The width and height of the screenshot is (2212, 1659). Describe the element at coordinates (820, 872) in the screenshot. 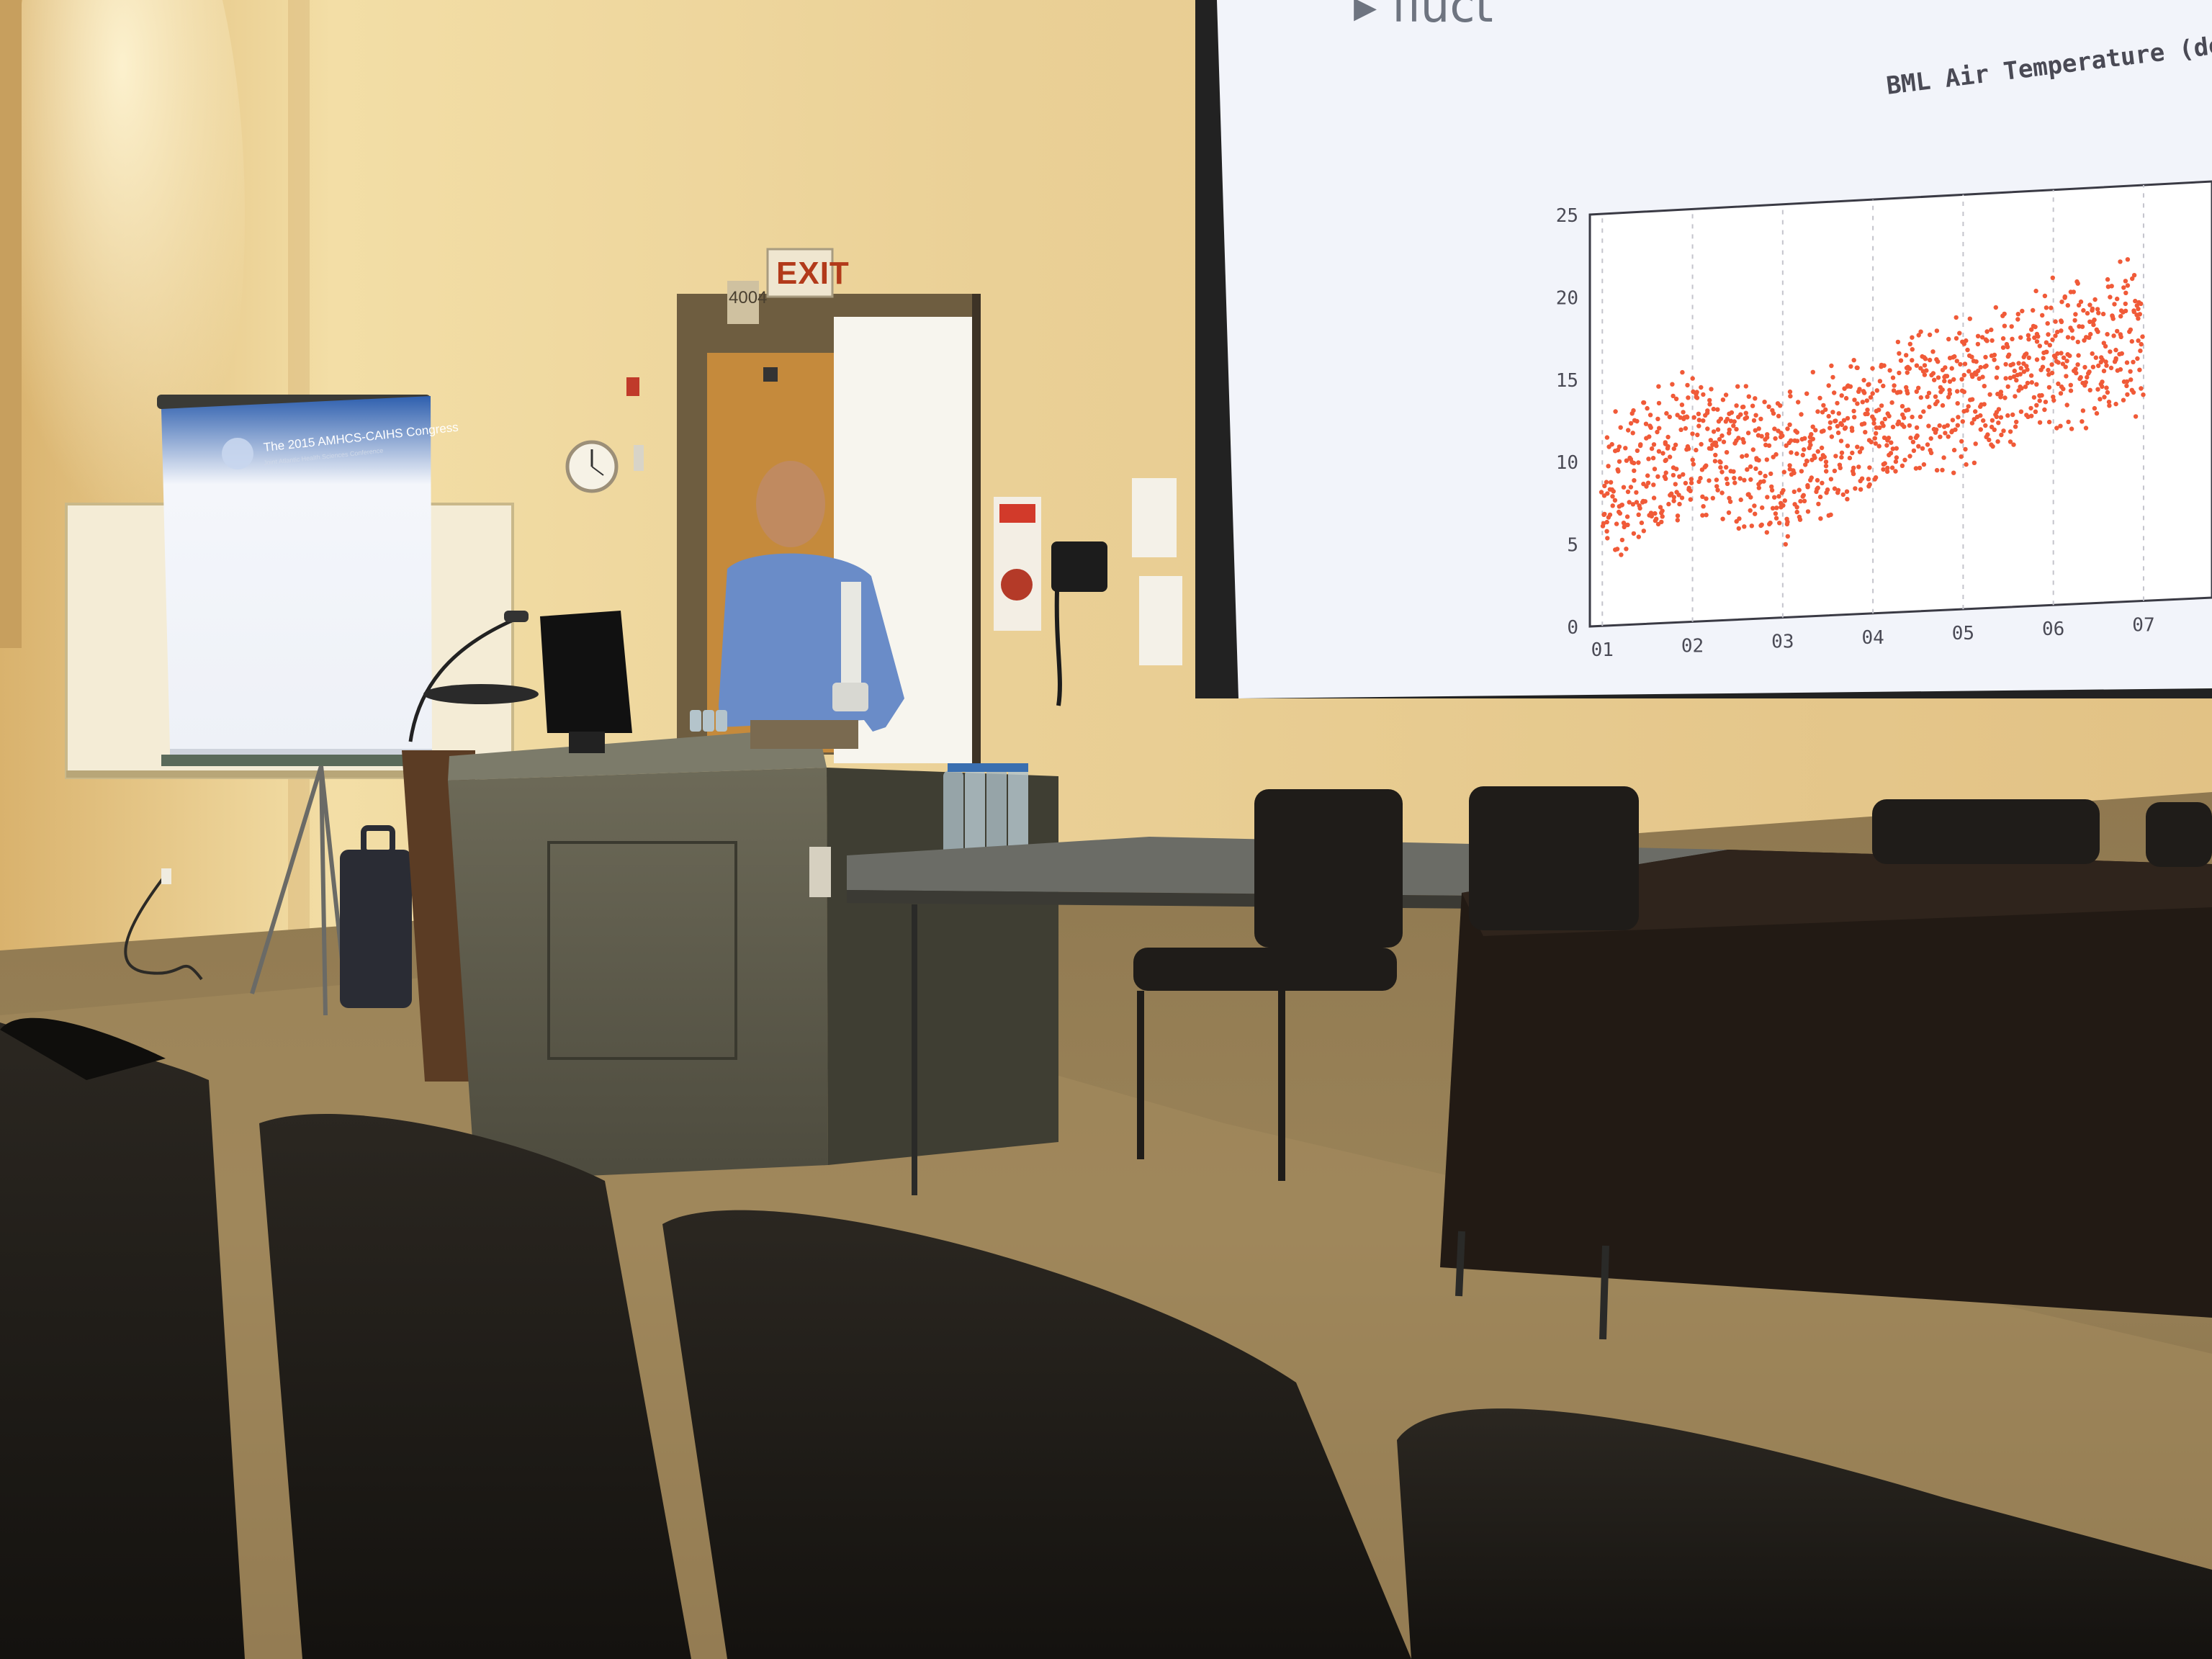

I see `lectern-outlet` at that location.